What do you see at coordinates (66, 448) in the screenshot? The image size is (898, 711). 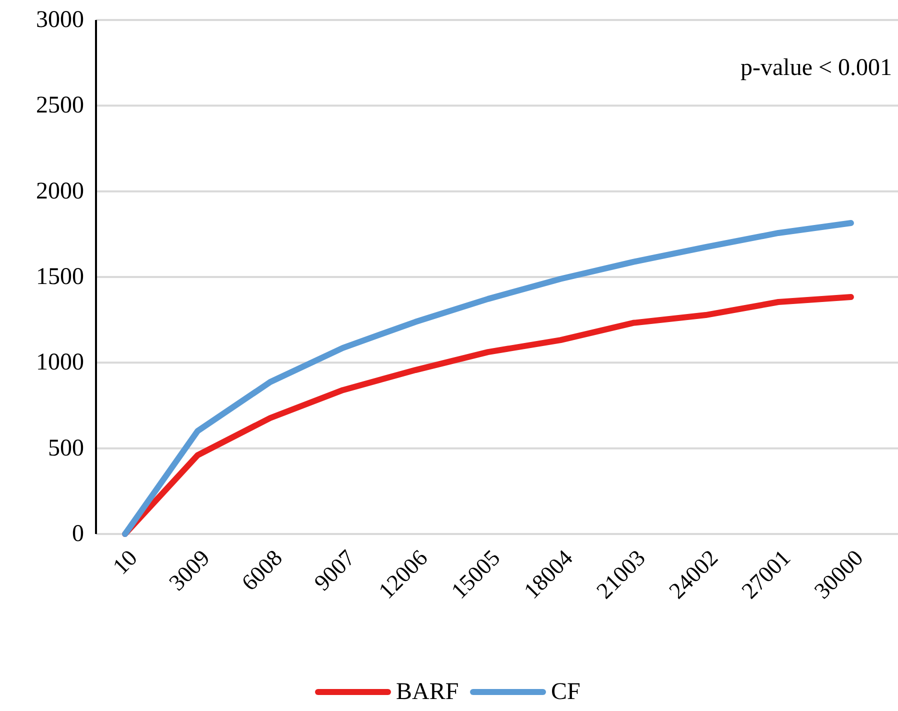 I see `y-tick-label: 500` at bounding box center [66, 448].